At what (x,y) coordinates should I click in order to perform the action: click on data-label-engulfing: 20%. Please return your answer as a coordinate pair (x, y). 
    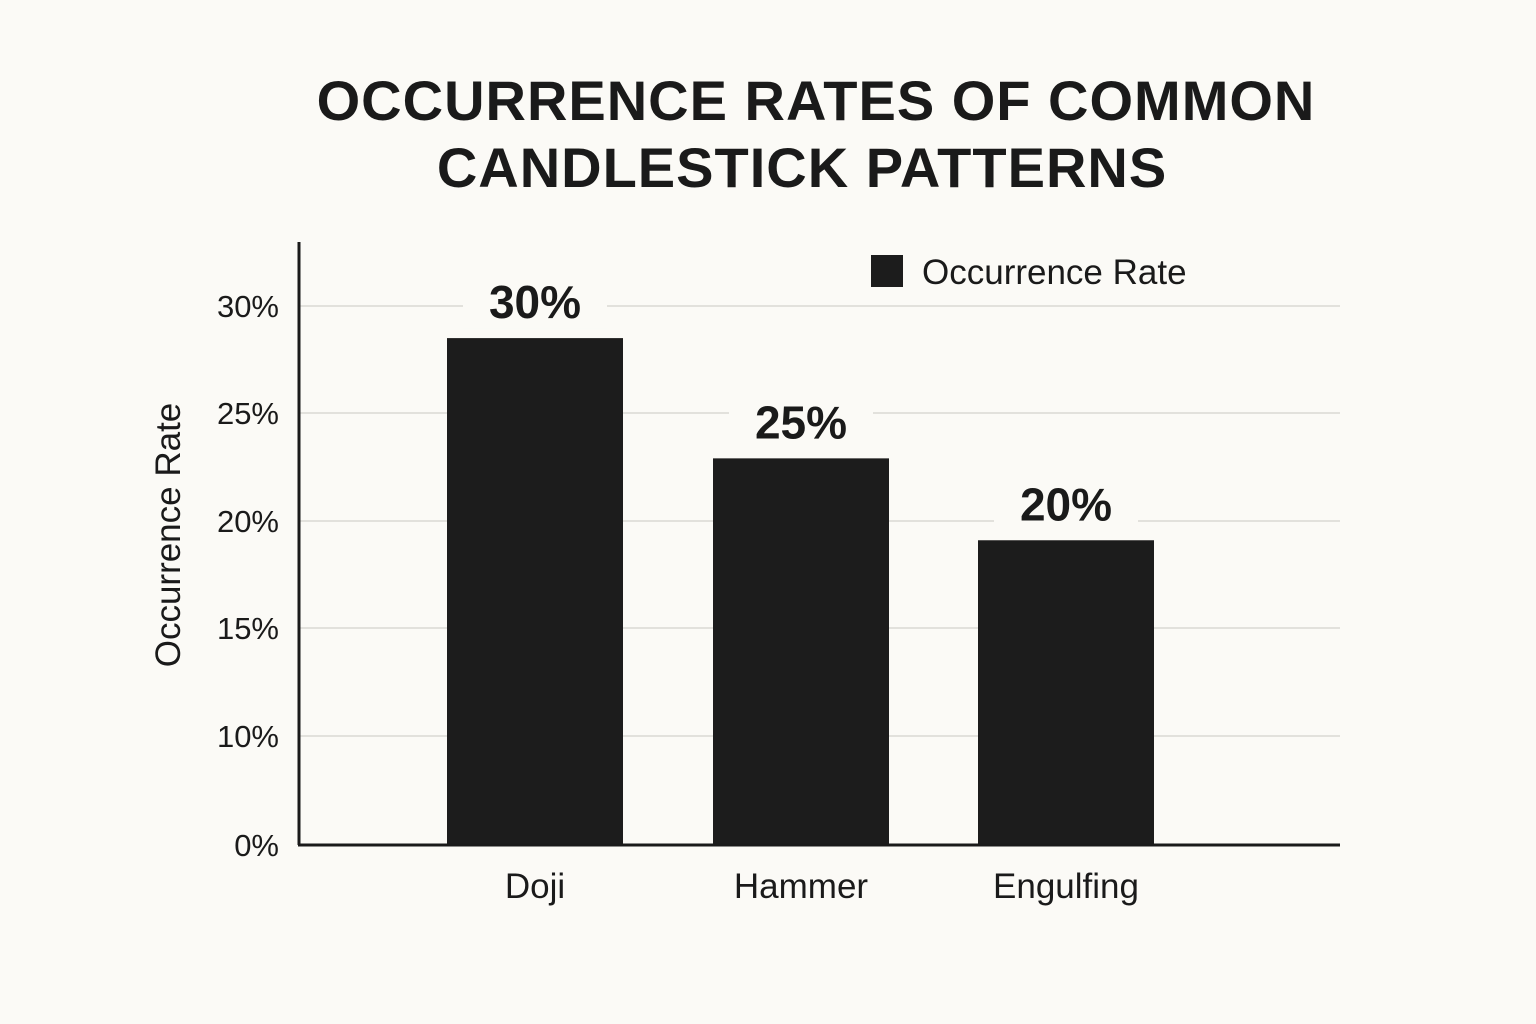
    Looking at the image, I should click on (1066, 504).